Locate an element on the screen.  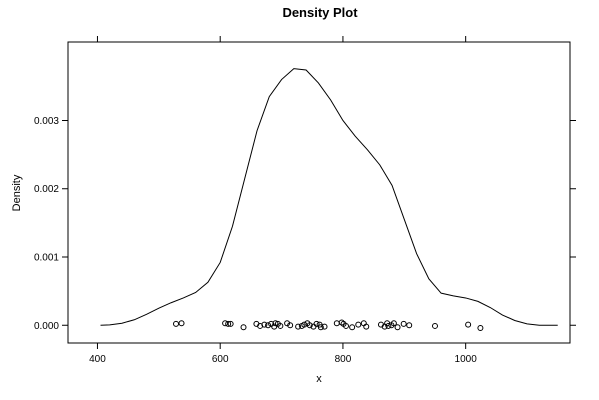
x-tick-label: 600 is located at coordinates (220, 359).